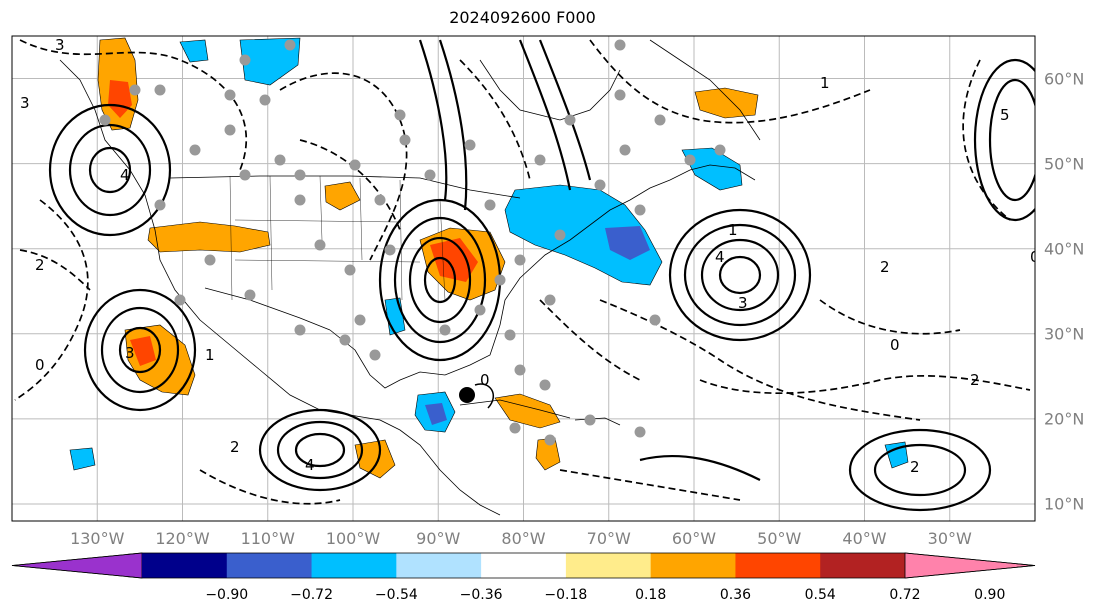 The image size is (1105, 615). What do you see at coordinates (1064, 419) in the screenshot?
I see `latitude-label: 20°N` at bounding box center [1064, 419].